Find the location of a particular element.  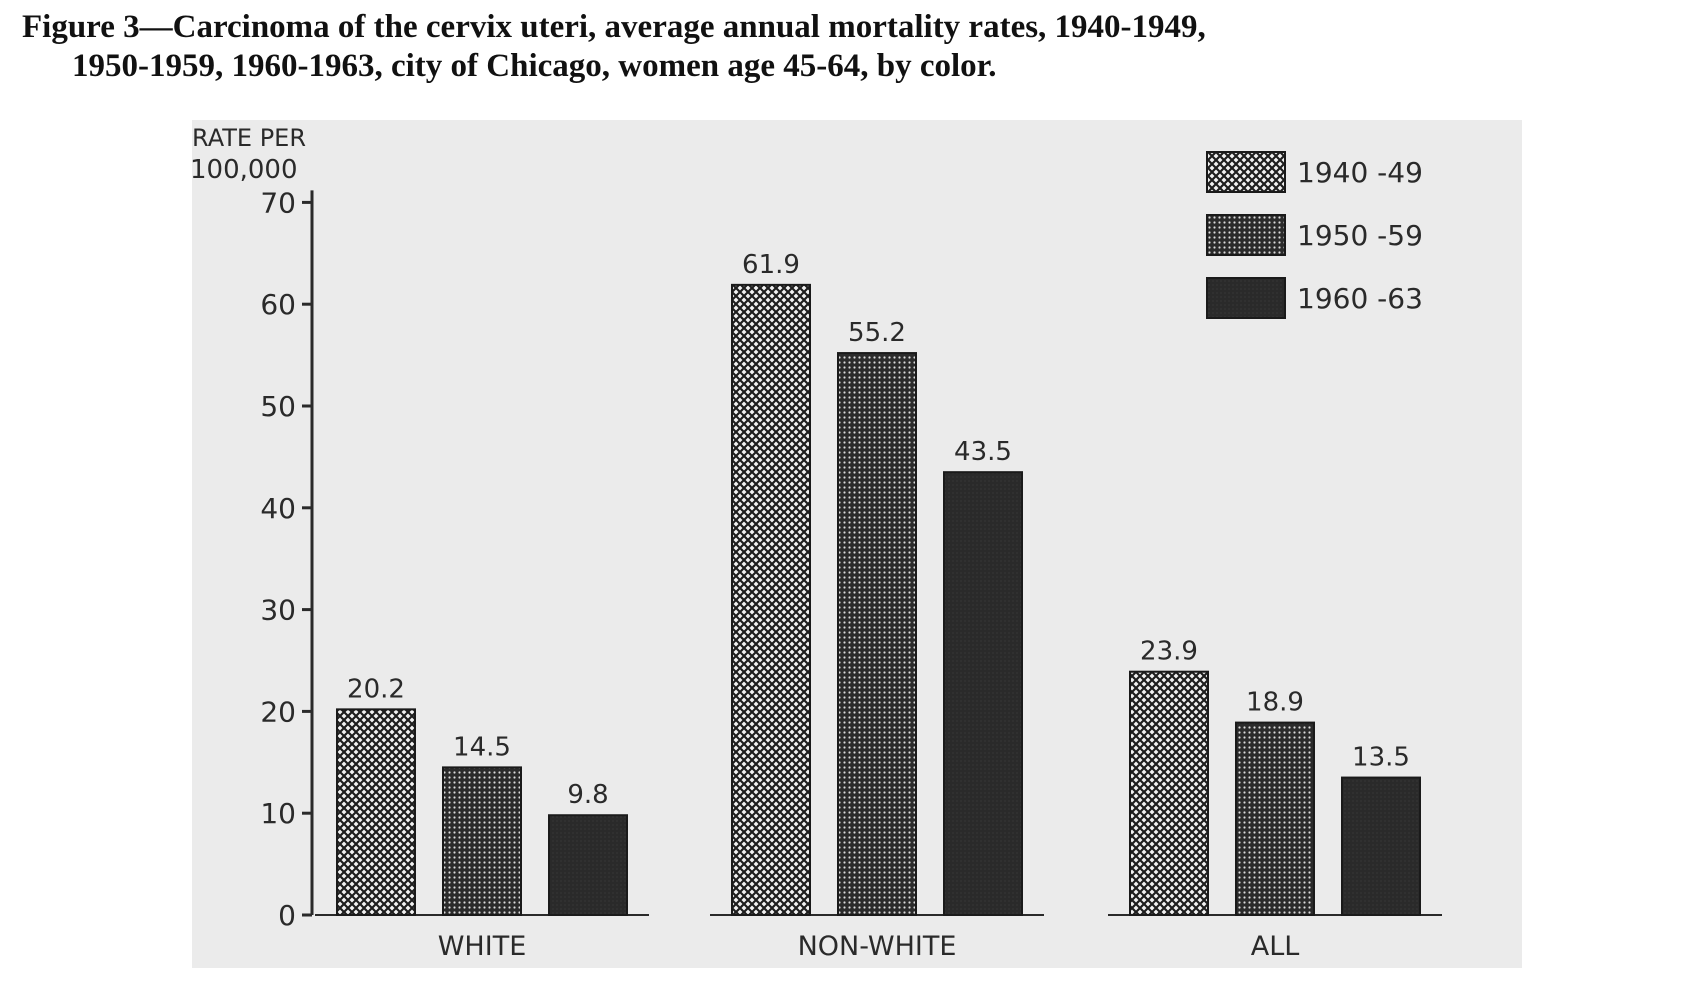

legend-label: 1960 -63 is located at coordinates (1360, 298).